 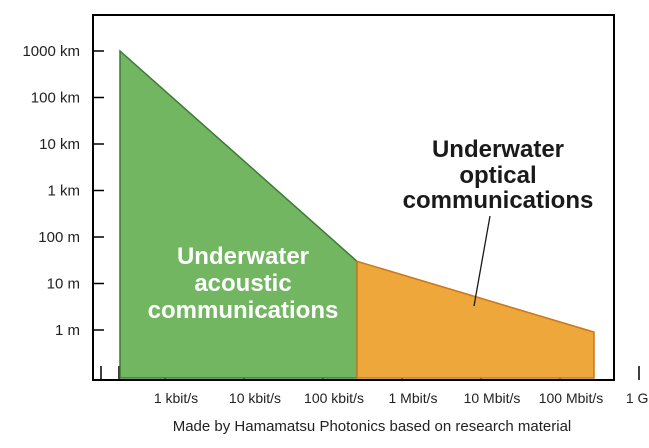 What do you see at coordinates (497, 175) in the screenshot?
I see `optical-label-line-2: optical` at bounding box center [497, 175].